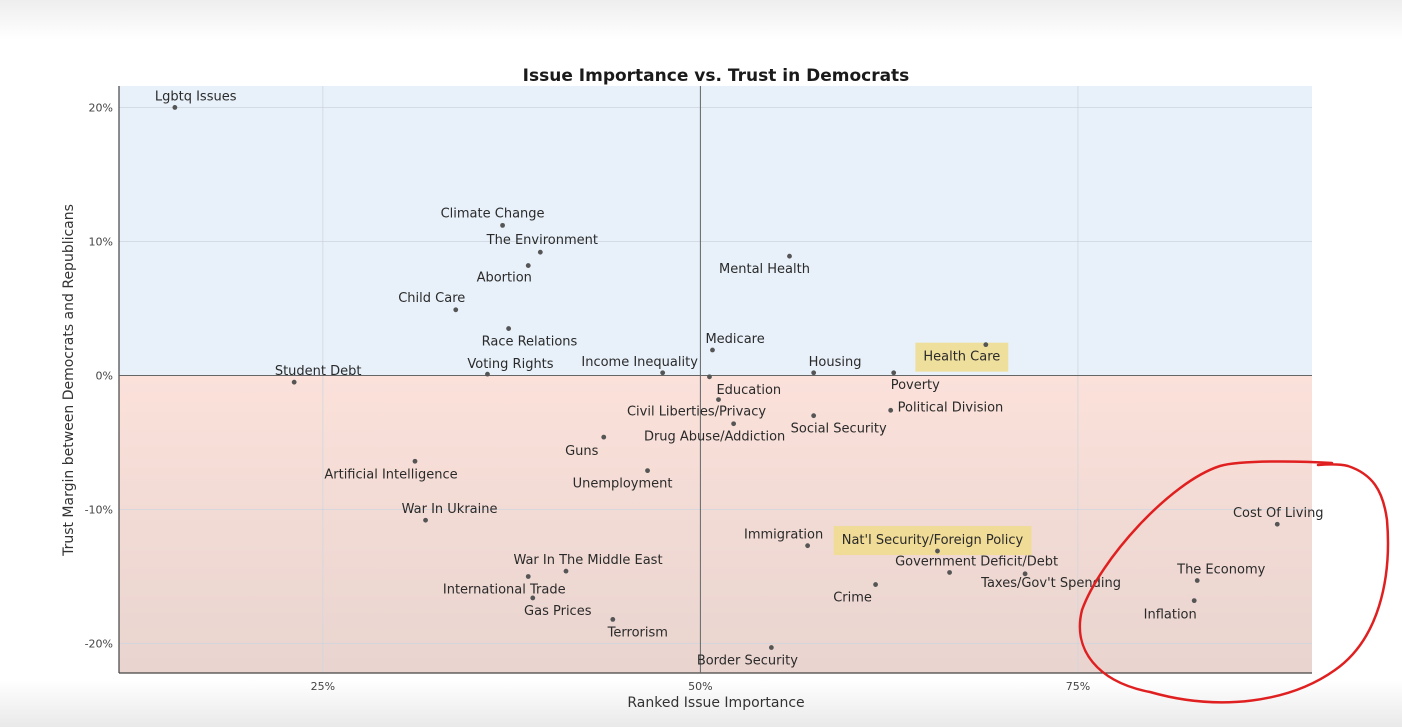  What do you see at coordinates (747, 661) in the screenshot?
I see `point-label: Border Security` at bounding box center [747, 661].